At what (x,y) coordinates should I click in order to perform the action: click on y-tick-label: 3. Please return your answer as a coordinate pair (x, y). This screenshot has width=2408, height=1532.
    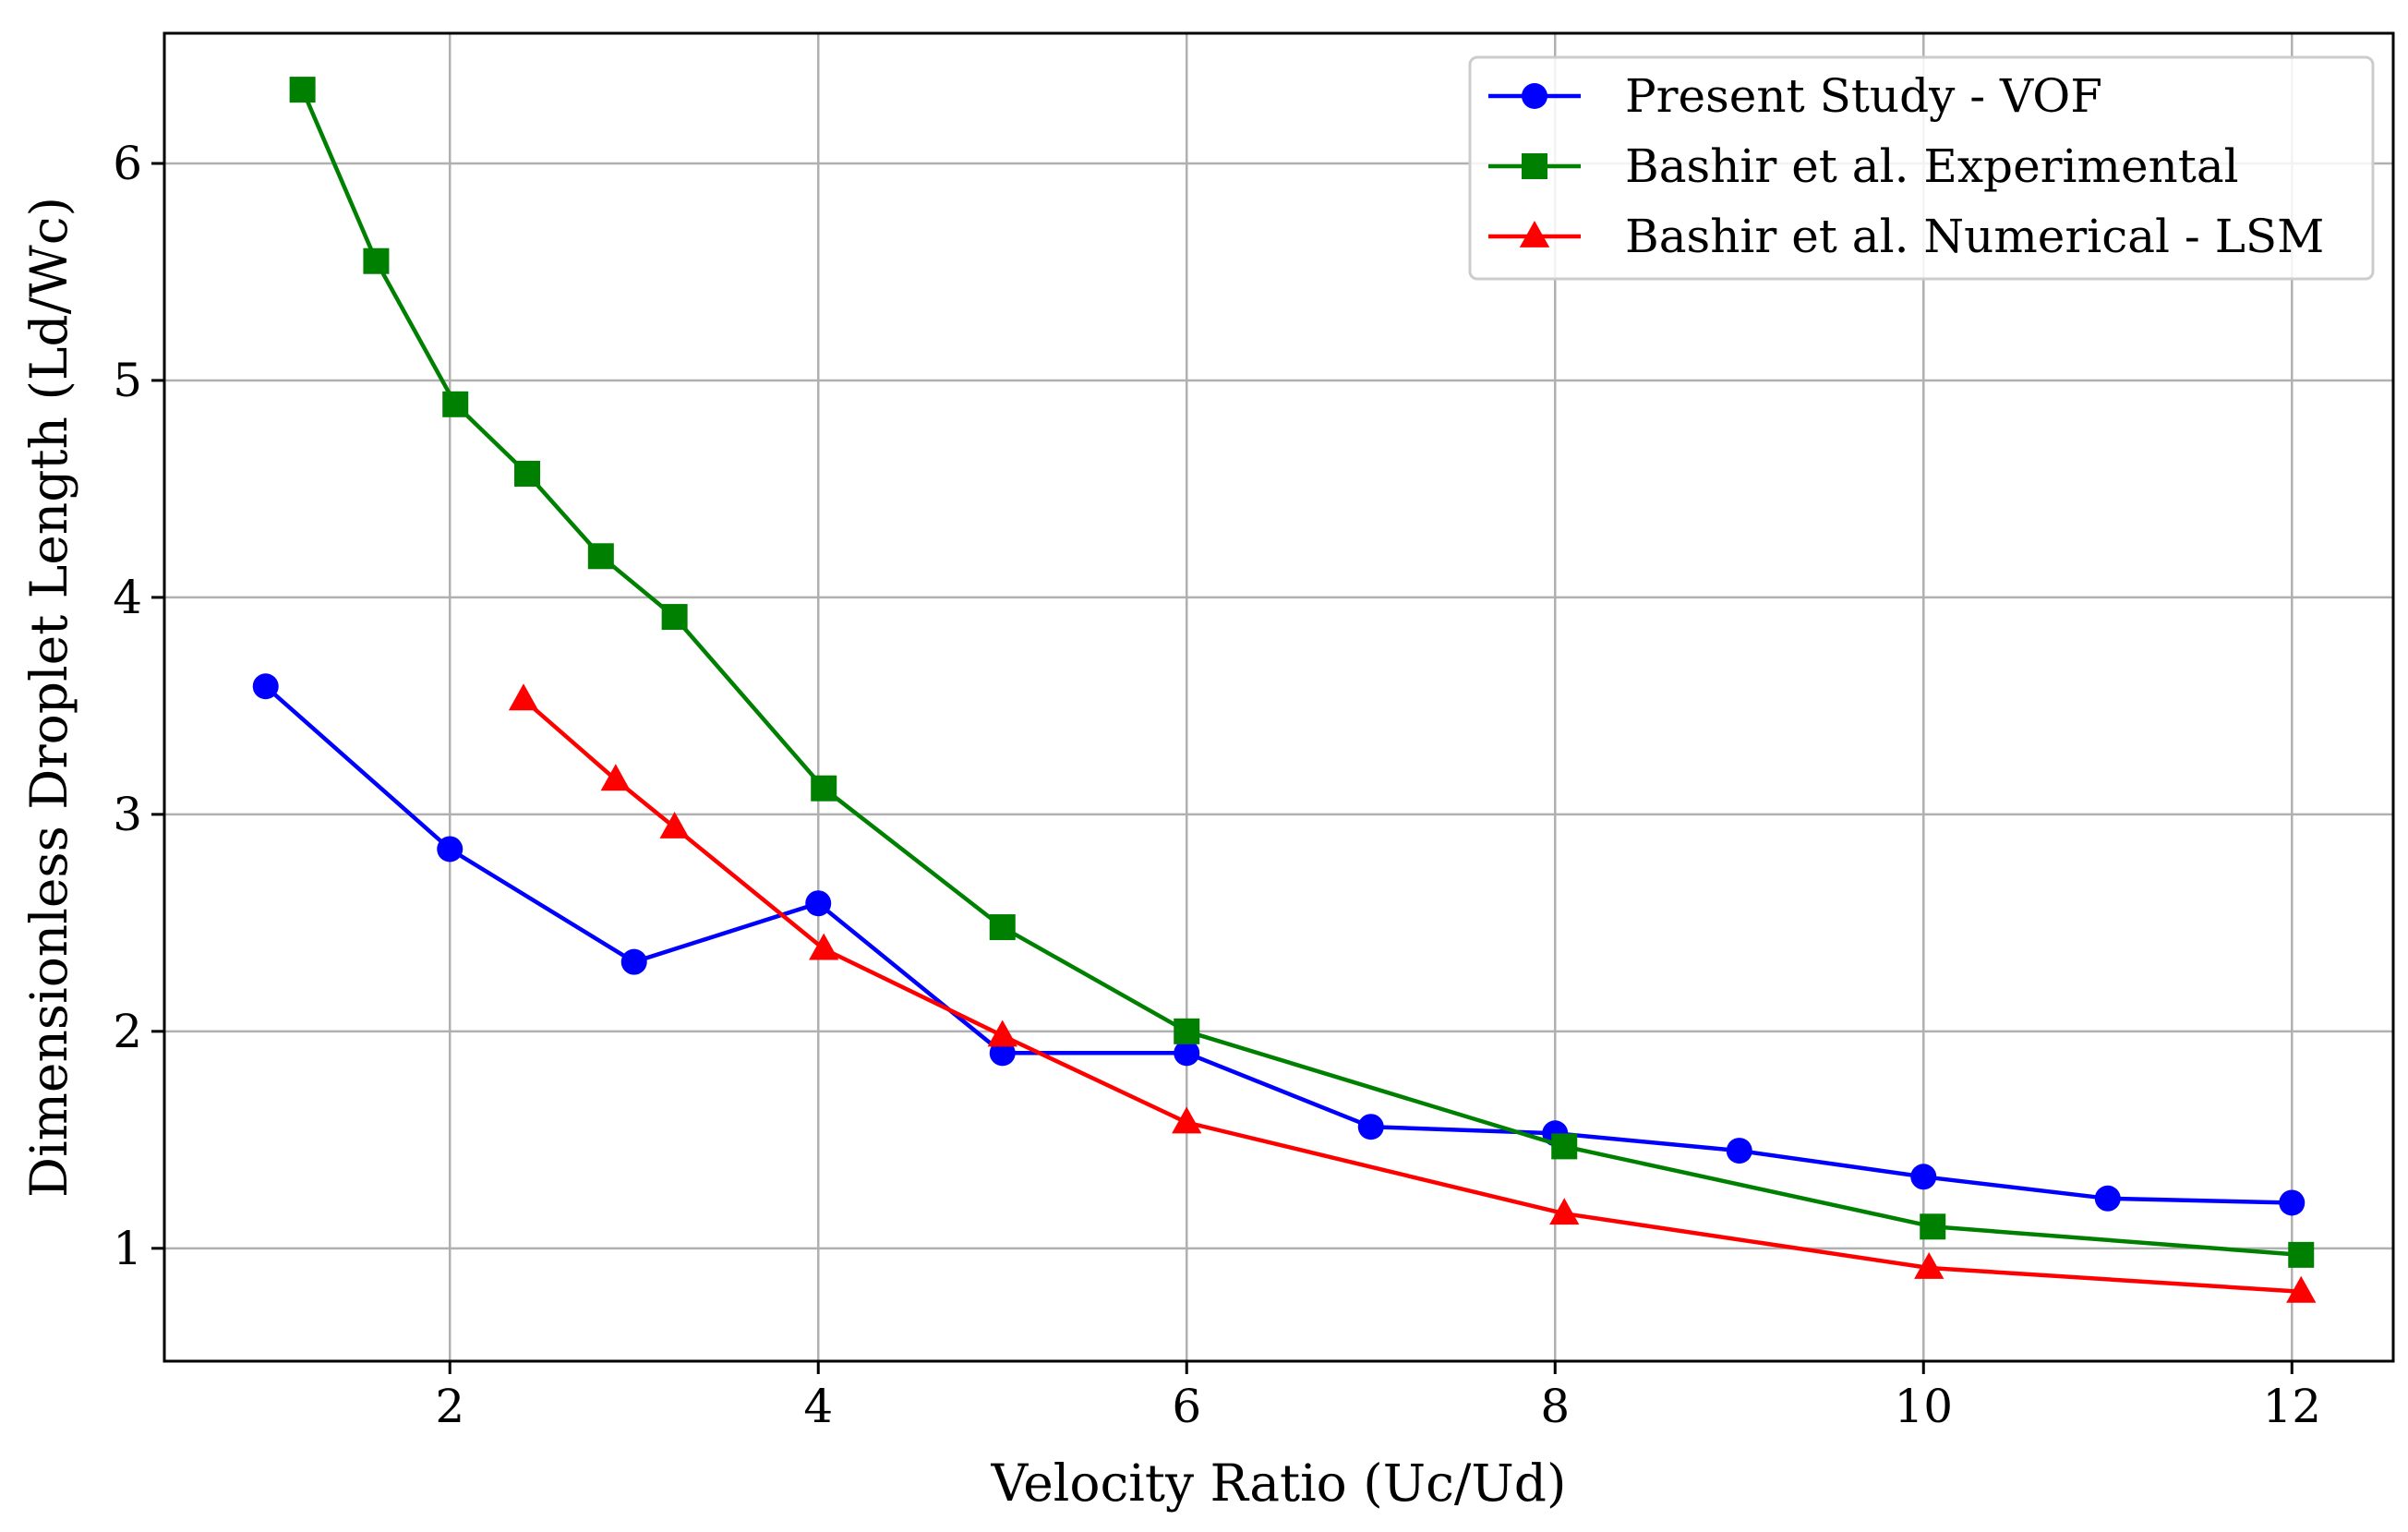
    Looking at the image, I should click on (128, 814).